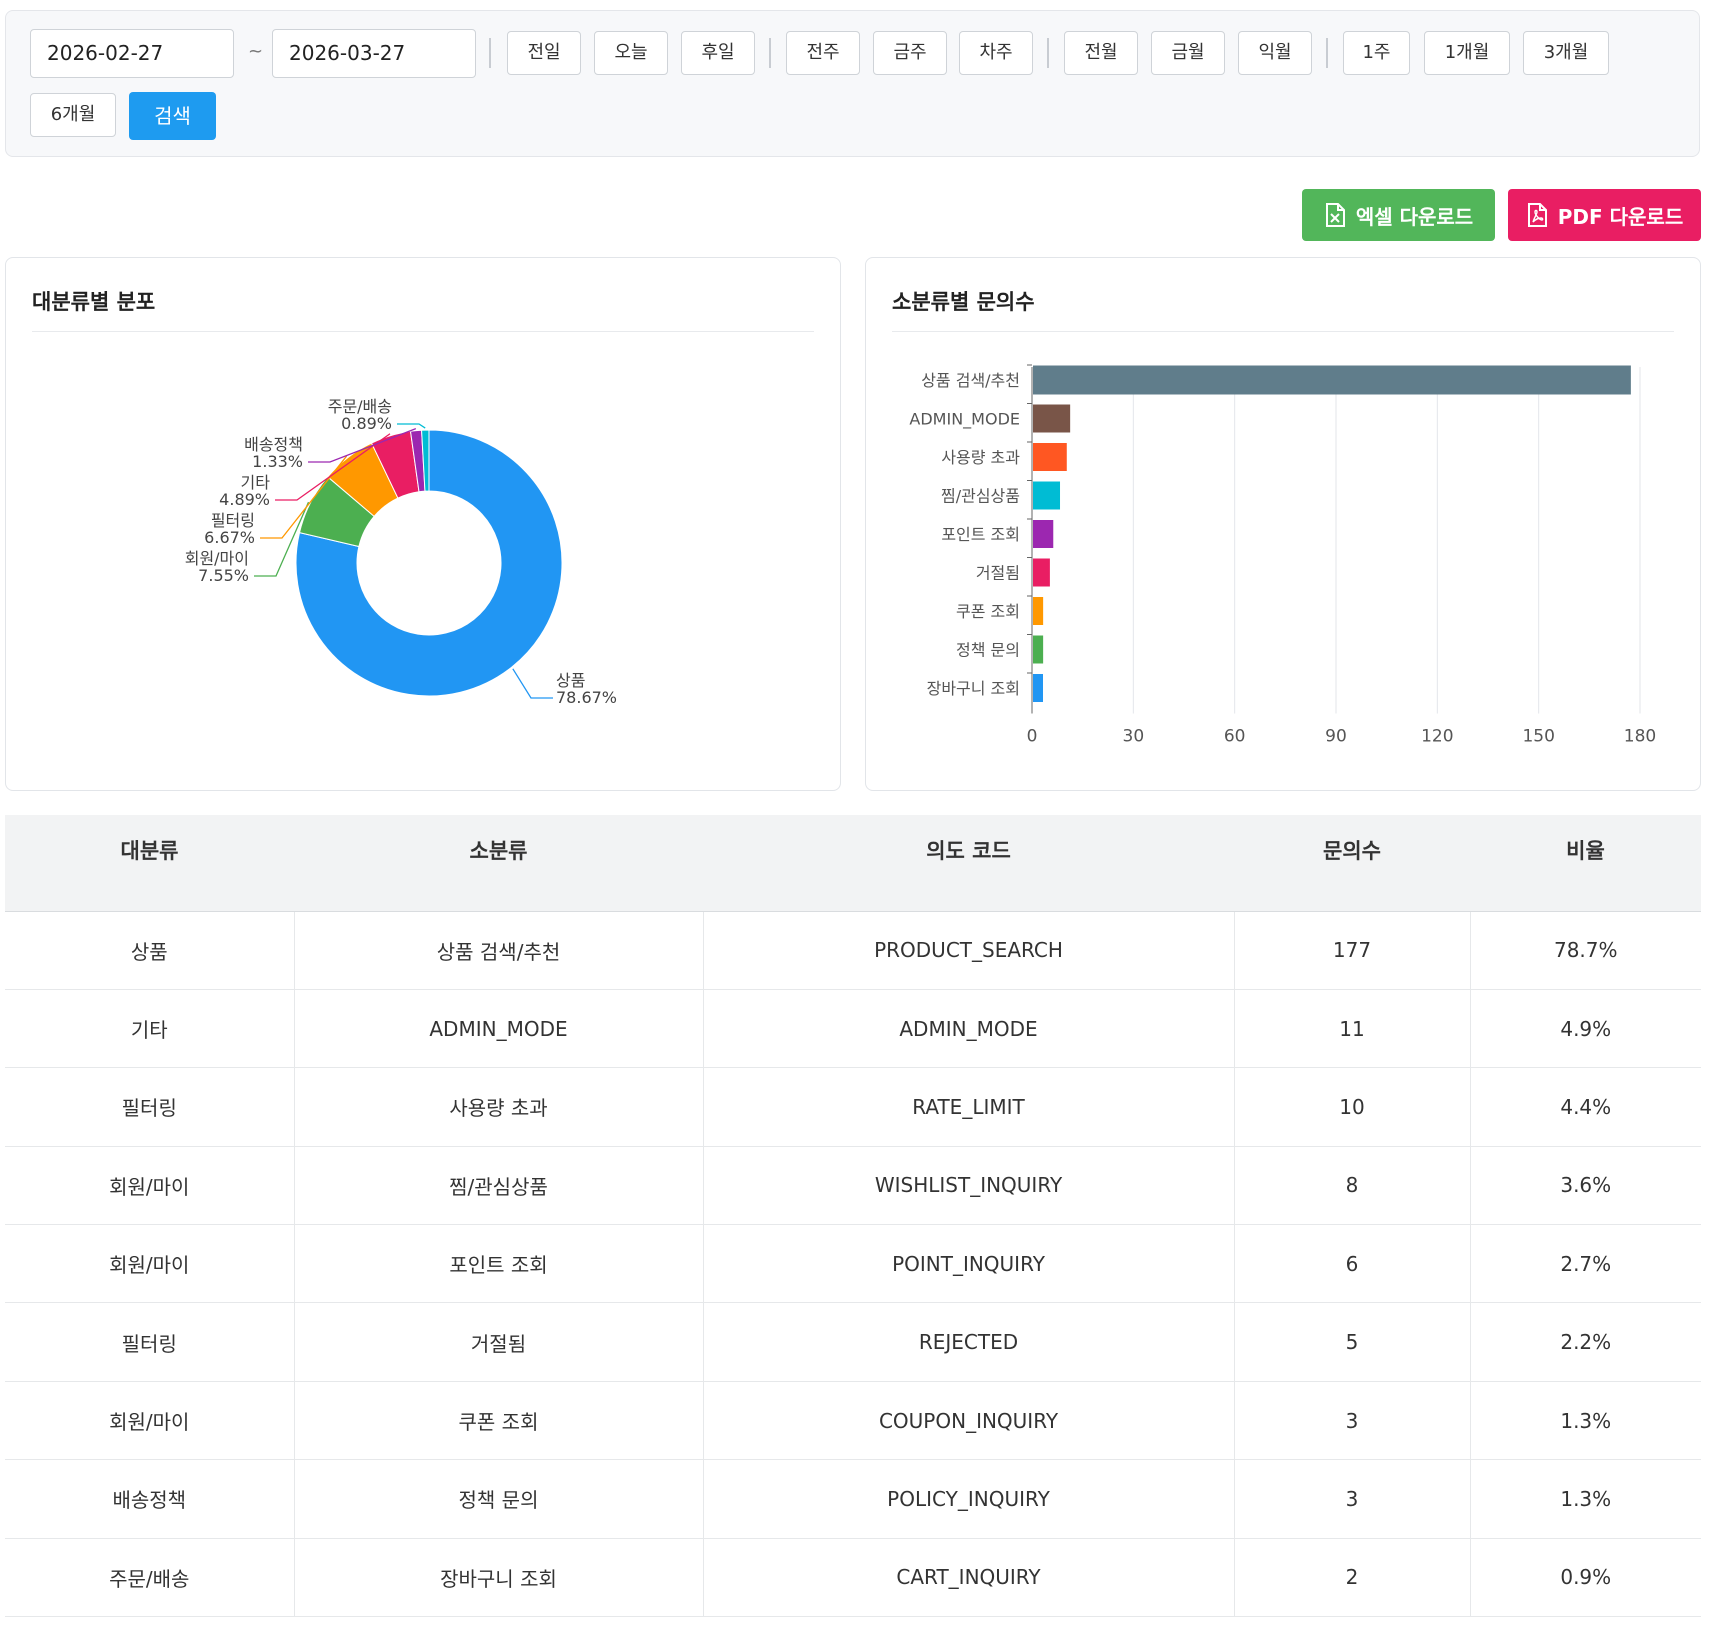 The height and width of the screenshot is (1632, 1731). Describe the element at coordinates (1620, 216) in the screenshot. I see `pdf-download-label: PDF 다운로드` at that location.